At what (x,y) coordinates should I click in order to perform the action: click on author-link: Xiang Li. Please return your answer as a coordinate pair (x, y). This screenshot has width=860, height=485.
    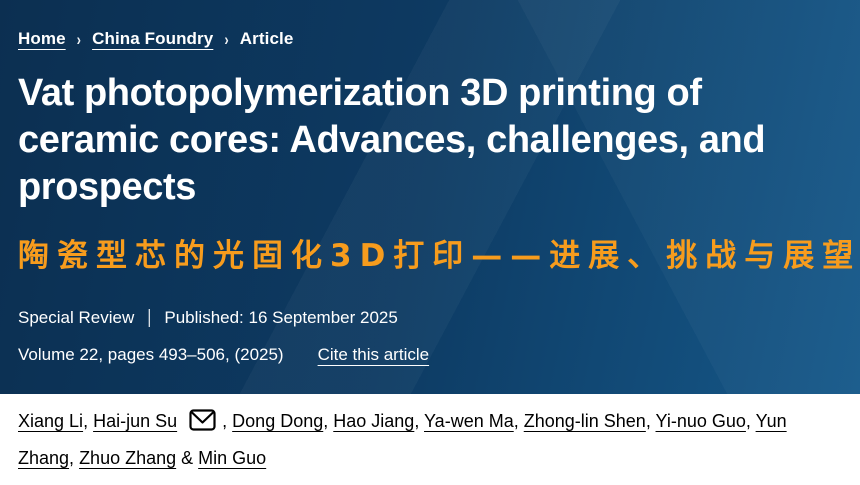
    Looking at the image, I should click on (51, 421).